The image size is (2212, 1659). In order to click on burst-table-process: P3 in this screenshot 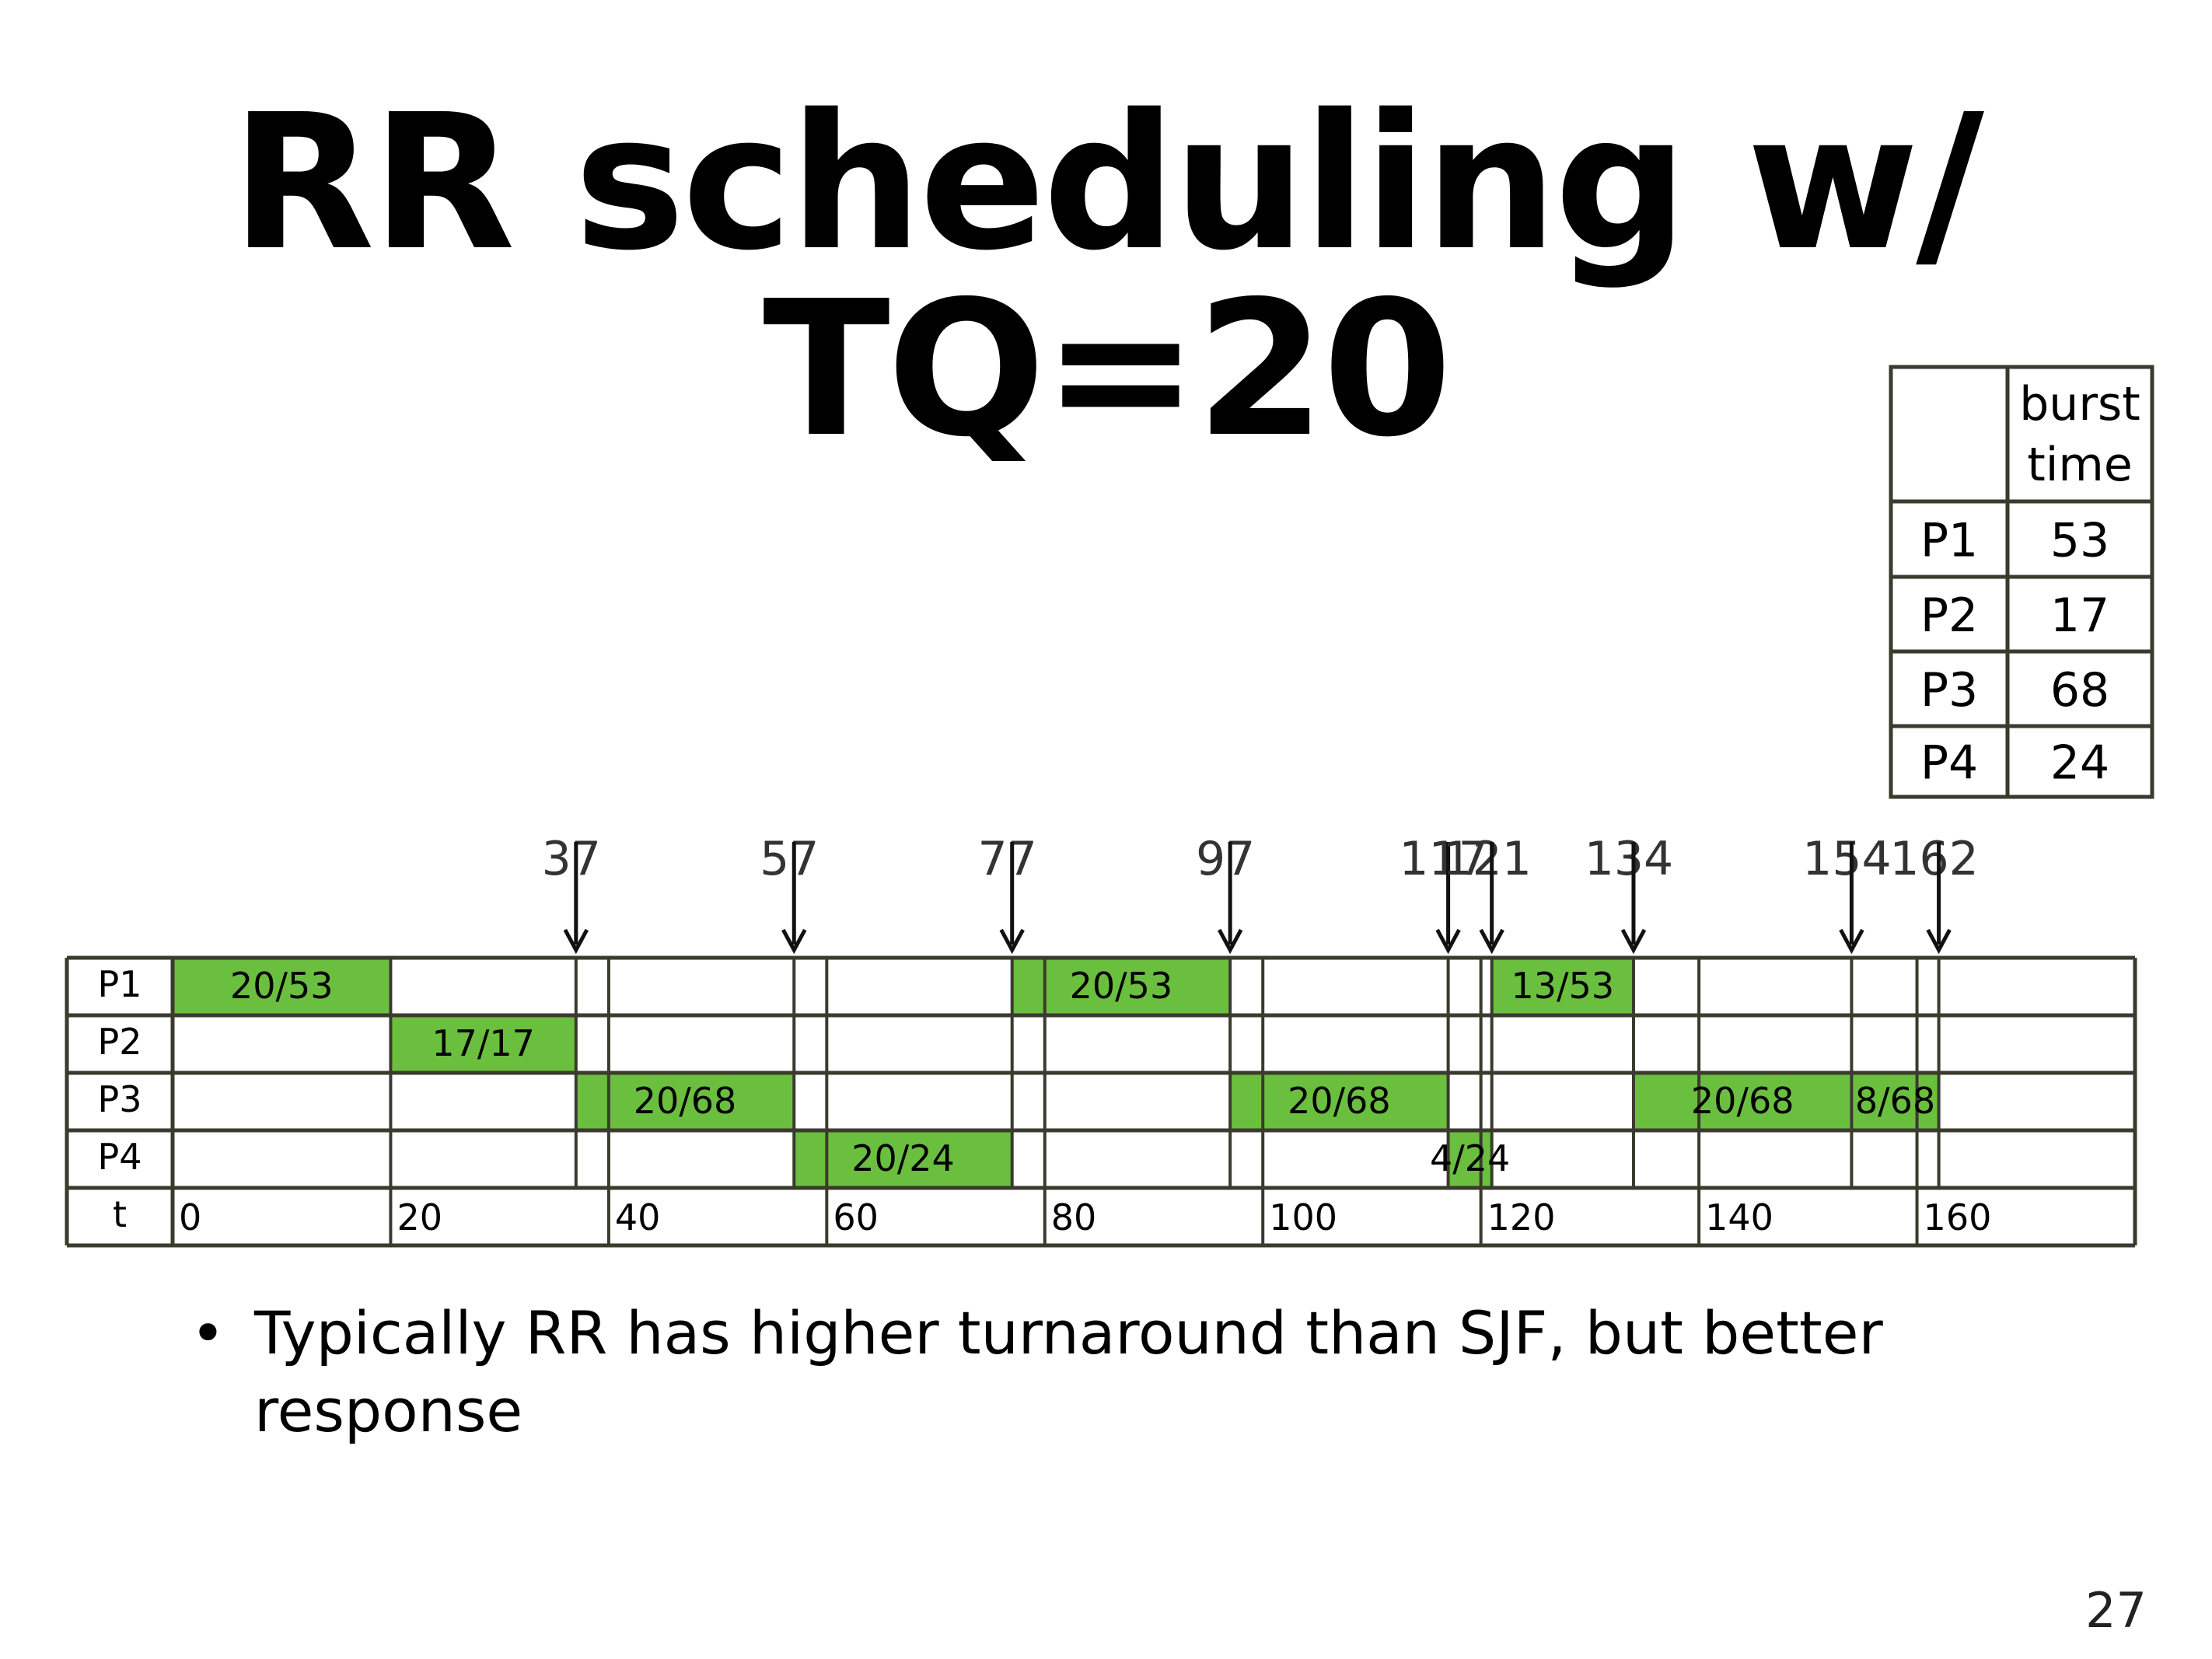, I will do `click(1949, 690)`.